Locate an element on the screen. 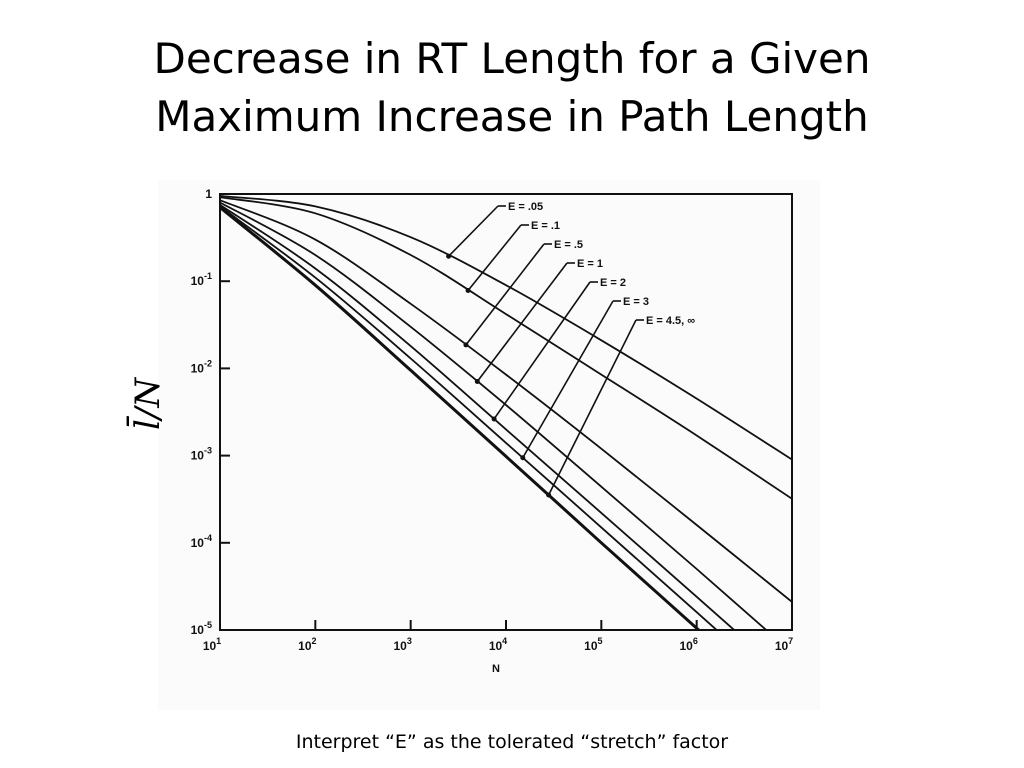  annotation-label-0: E = .05 is located at coordinates (525, 207).